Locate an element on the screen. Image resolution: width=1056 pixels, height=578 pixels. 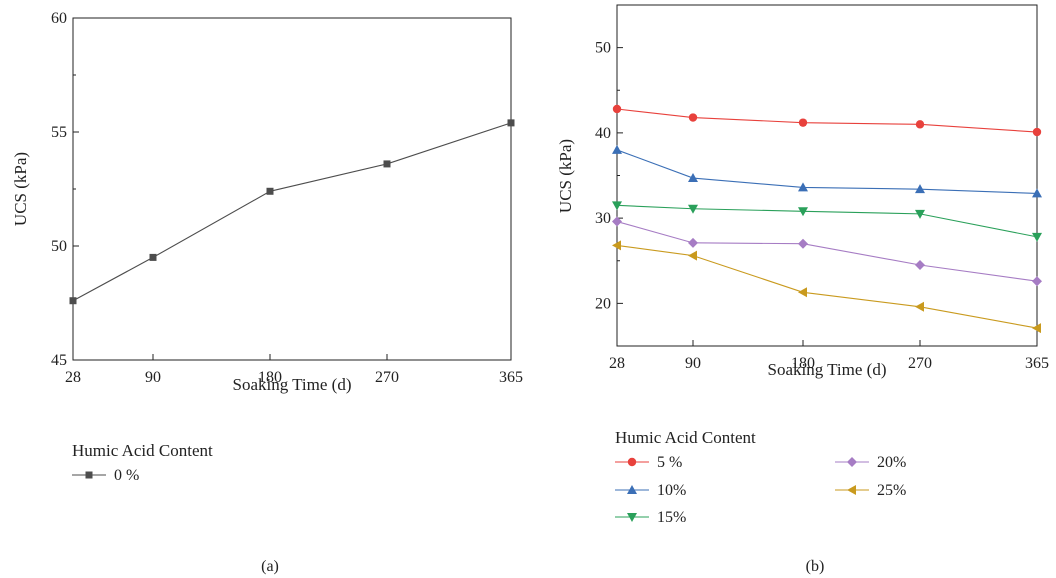
y-axis-label-b: UCS (kPa) is located at coordinates (565, 176).